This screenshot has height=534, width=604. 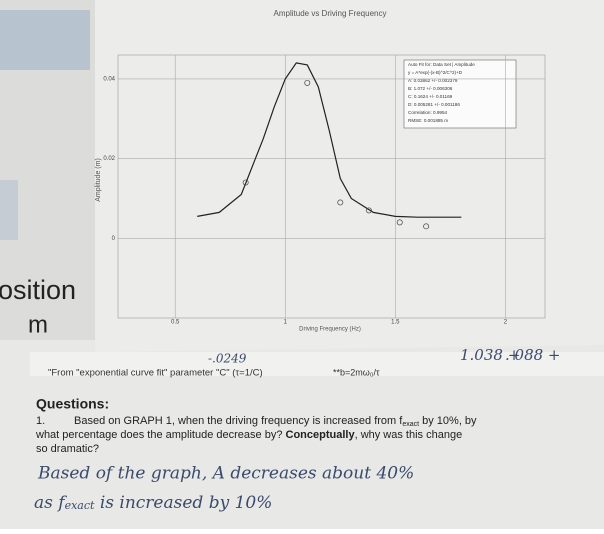 I want to click on y-axis-label: Amplitude (m), so click(x=98, y=180).